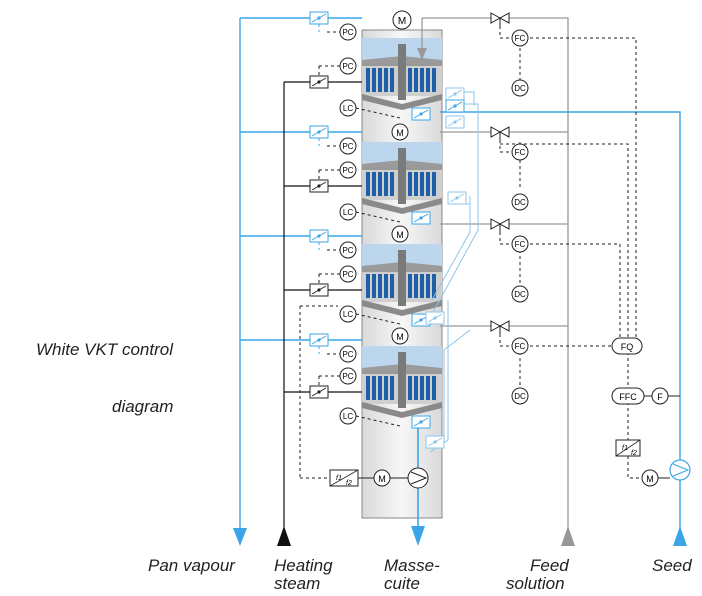 Image resolution: width=702 pixels, height=596 pixels. I want to click on vapour-pc-1: PC, so click(348, 32).